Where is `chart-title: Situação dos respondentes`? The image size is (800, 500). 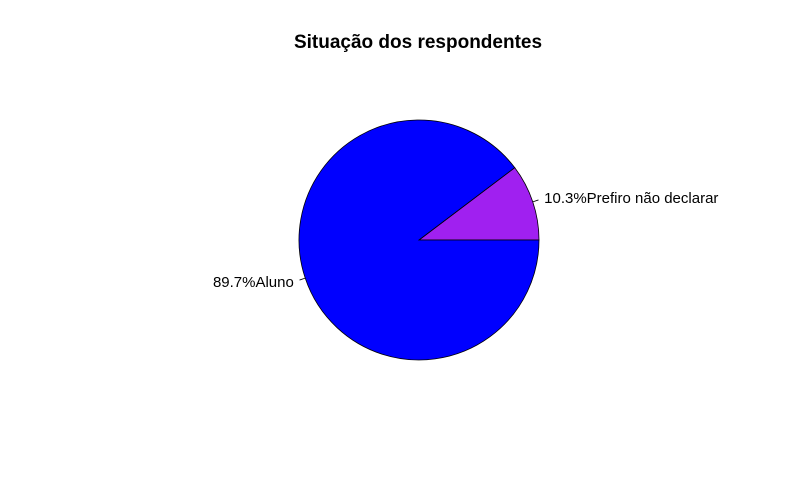
chart-title: Situação dos respondentes is located at coordinates (418, 42).